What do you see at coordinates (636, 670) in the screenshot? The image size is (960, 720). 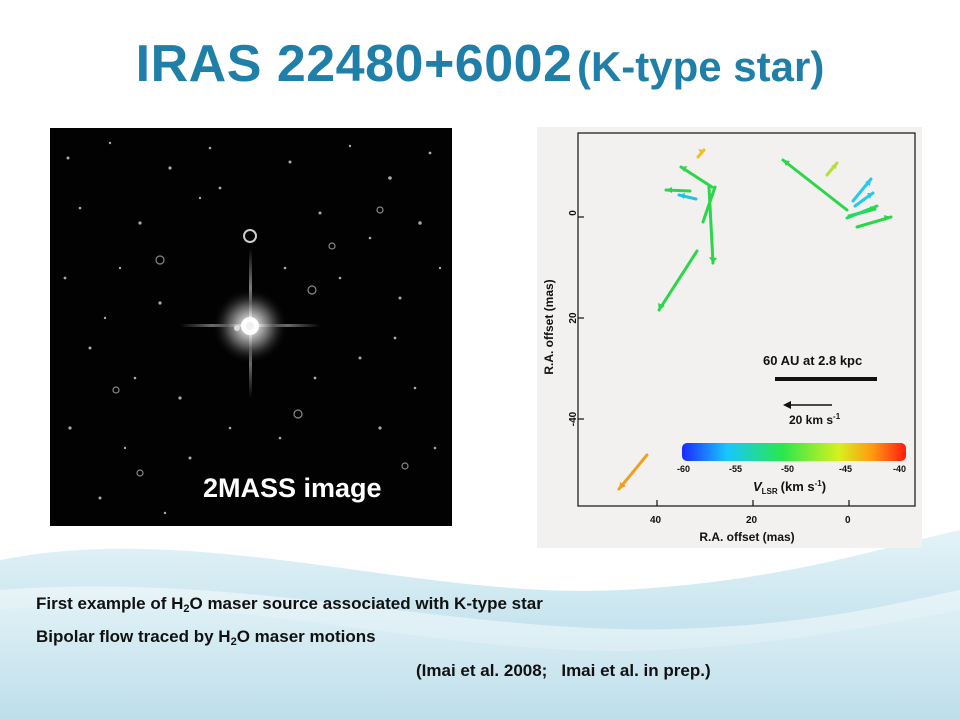 I see `reference-2: Imai et al. in prep.)` at bounding box center [636, 670].